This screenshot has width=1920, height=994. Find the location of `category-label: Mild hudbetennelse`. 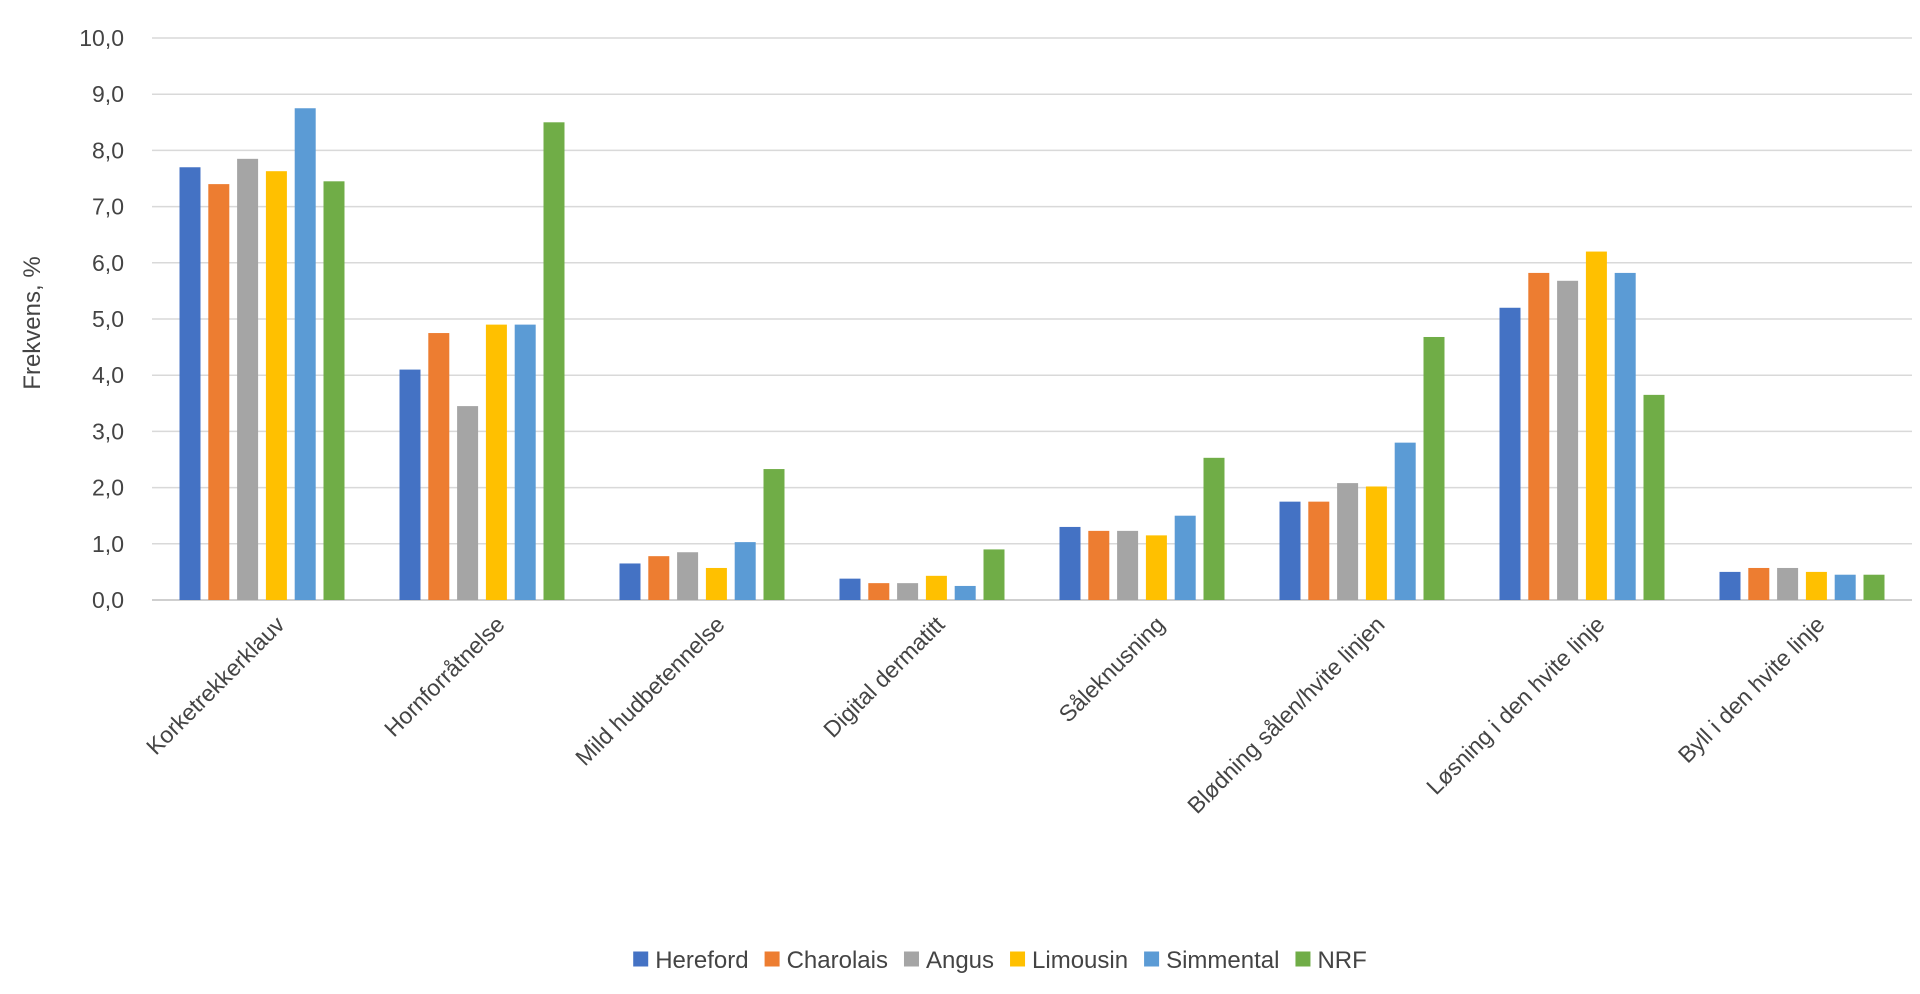

category-label: Mild hudbetennelse is located at coordinates (649, 690).